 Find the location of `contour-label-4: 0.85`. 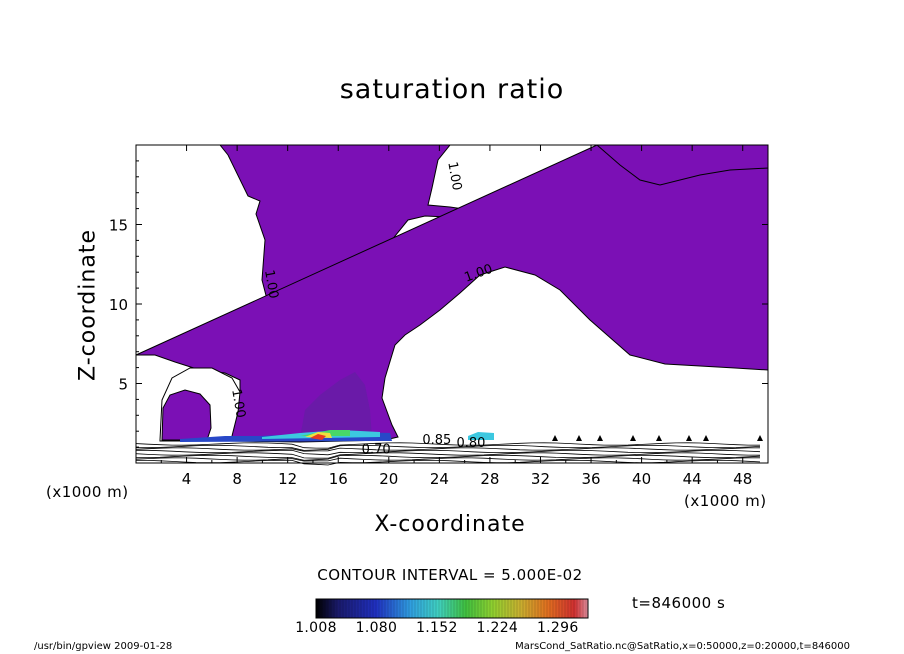

contour-label-4: 0.85 is located at coordinates (436, 440).